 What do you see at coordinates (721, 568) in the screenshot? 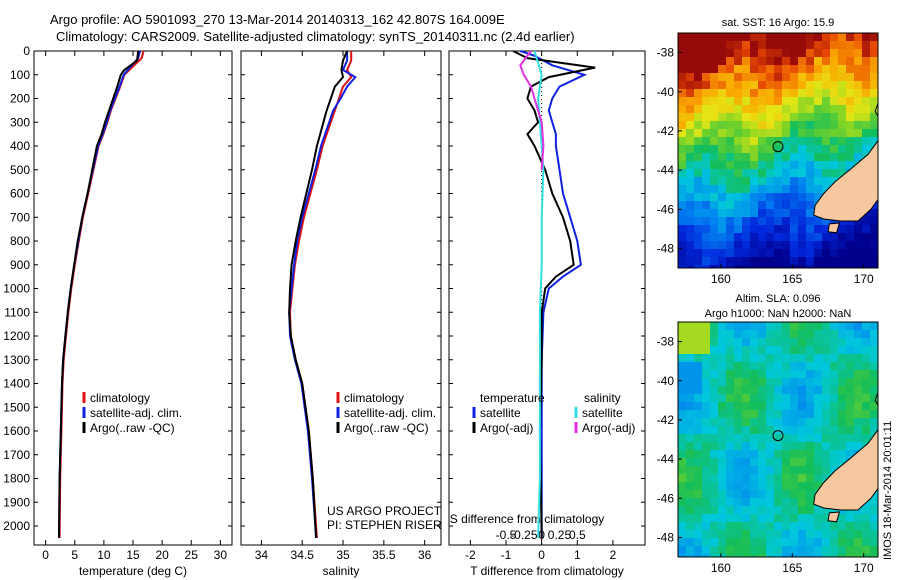
I see `sla-map-xtick-label: 160` at bounding box center [721, 568].